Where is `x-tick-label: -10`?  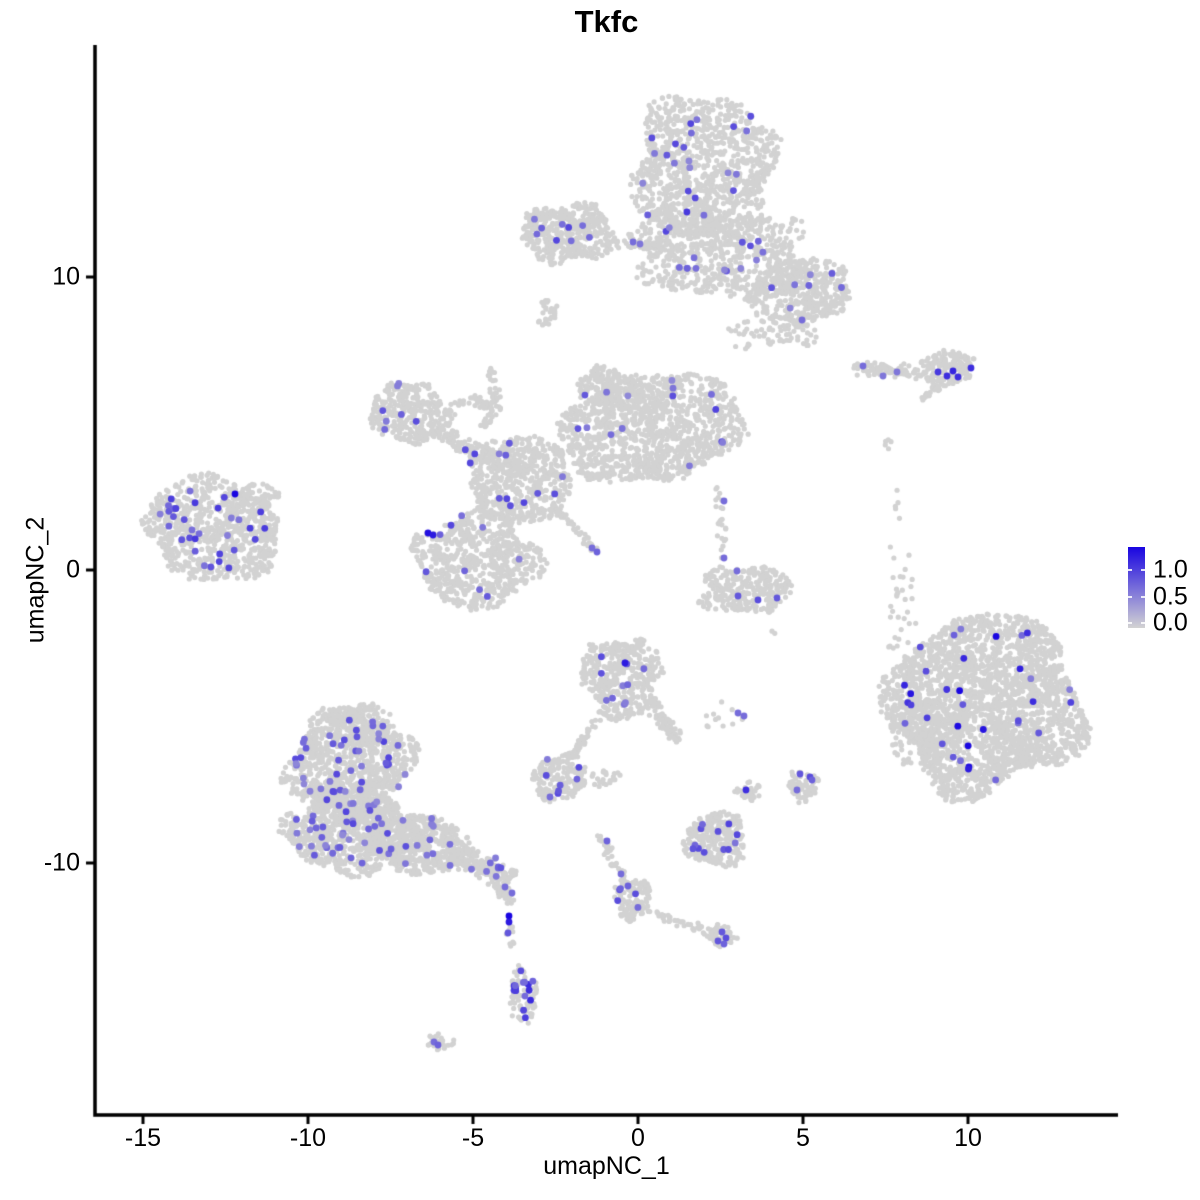
x-tick-label: -10 is located at coordinates (308, 1138).